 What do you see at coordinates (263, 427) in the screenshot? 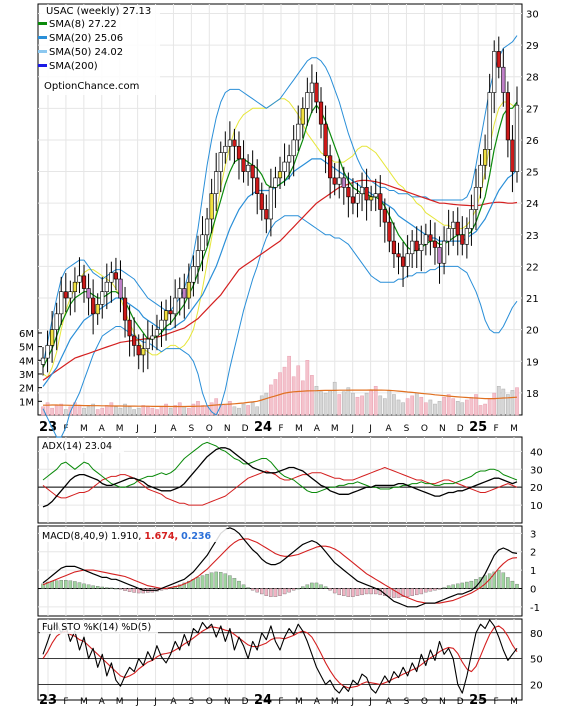
I see `x-axis-label: 24` at bounding box center [263, 427].